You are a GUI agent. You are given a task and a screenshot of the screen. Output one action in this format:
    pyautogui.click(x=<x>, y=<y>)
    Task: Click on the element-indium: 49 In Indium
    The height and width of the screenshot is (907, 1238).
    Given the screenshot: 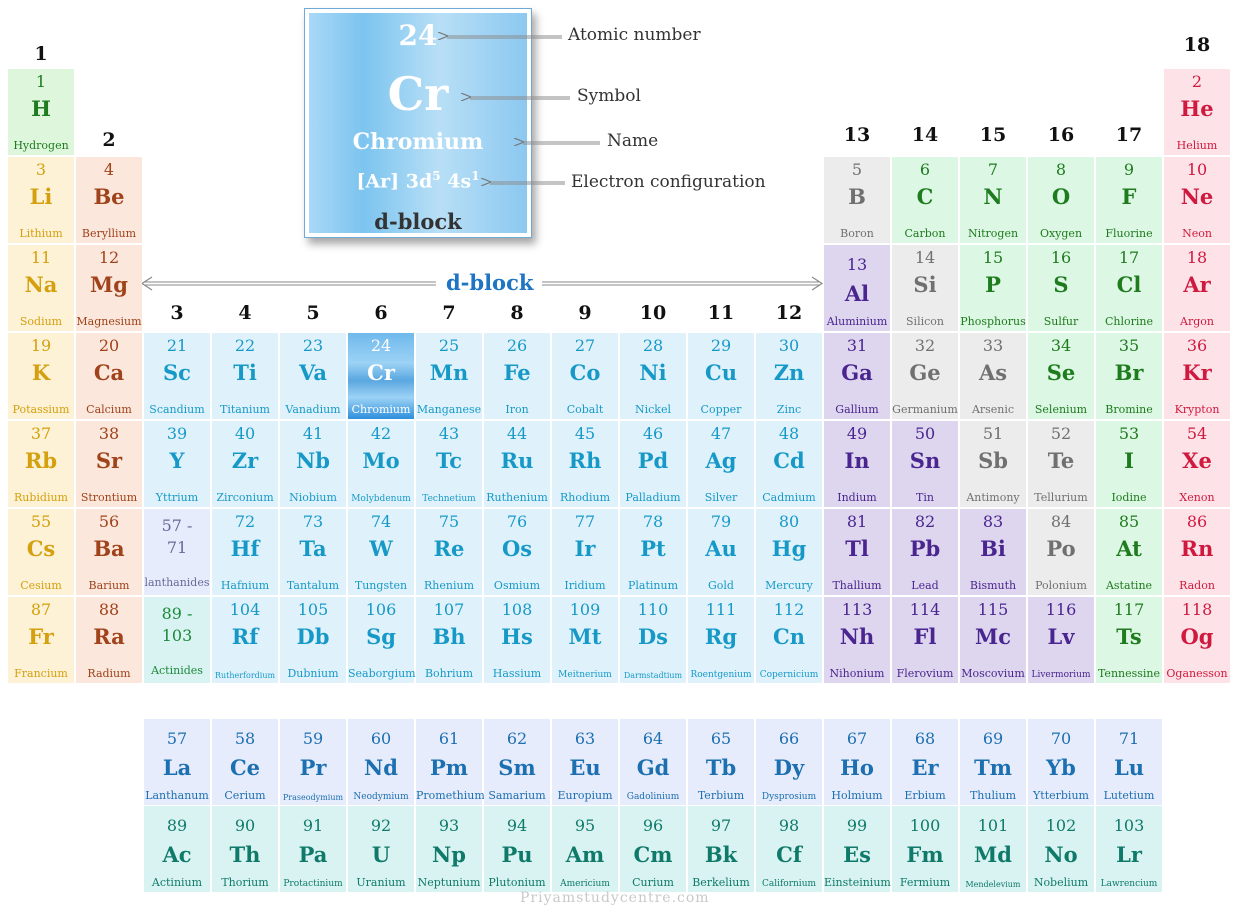 What is the action you would take?
    pyautogui.click(x=857, y=464)
    